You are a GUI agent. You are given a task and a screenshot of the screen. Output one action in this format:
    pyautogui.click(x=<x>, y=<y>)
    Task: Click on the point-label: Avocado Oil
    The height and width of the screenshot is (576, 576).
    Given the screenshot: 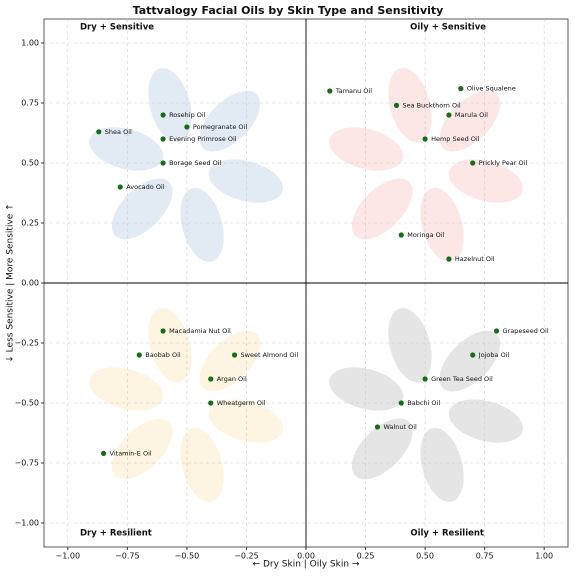 What is the action you would take?
    pyautogui.click(x=145, y=187)
    